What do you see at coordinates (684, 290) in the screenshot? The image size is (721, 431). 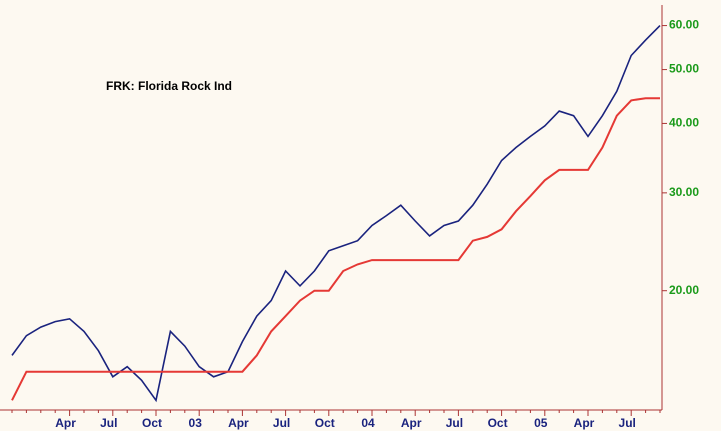 I see `y-tick-label: 20.00` at bounding box center [684, 290].